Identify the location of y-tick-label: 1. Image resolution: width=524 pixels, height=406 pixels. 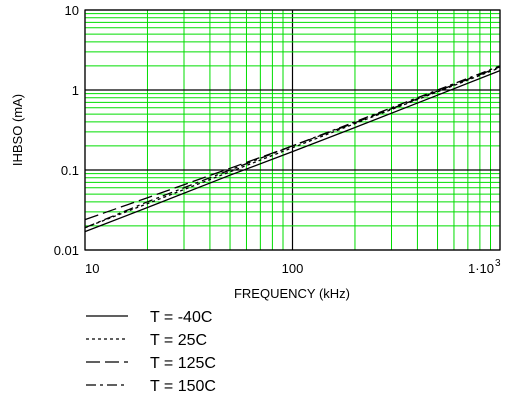
(75, 90).